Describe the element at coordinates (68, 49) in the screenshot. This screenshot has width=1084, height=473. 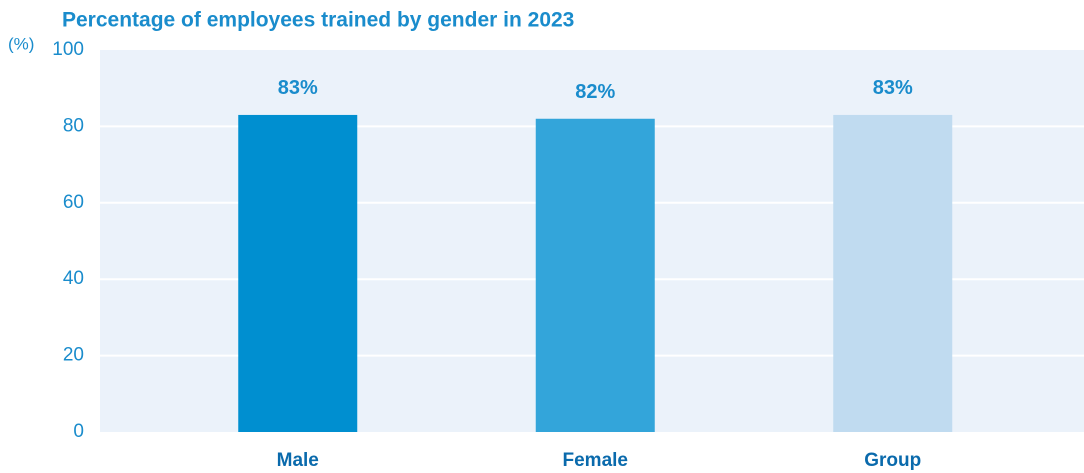
I see `y-tick-label: 100` at that location.